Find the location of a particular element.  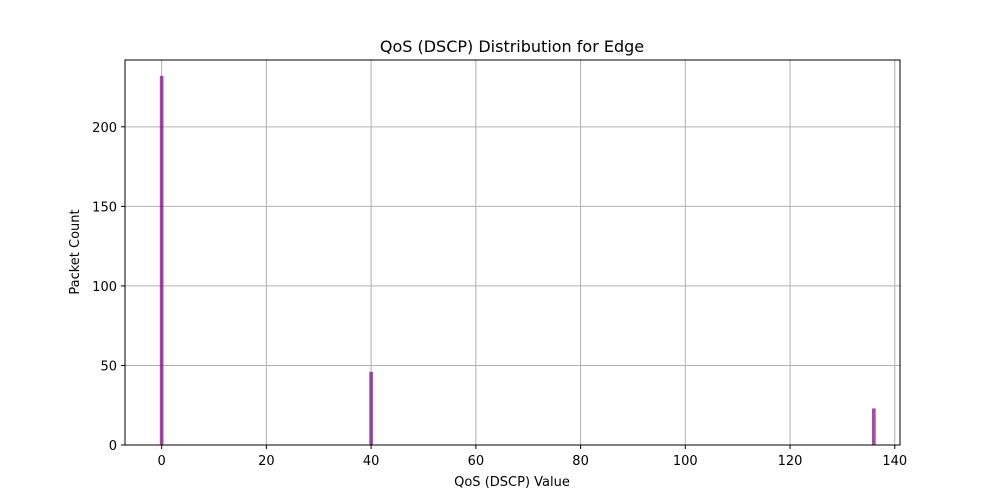

y-tick-label: 50 is located at coordinates (108, 366).